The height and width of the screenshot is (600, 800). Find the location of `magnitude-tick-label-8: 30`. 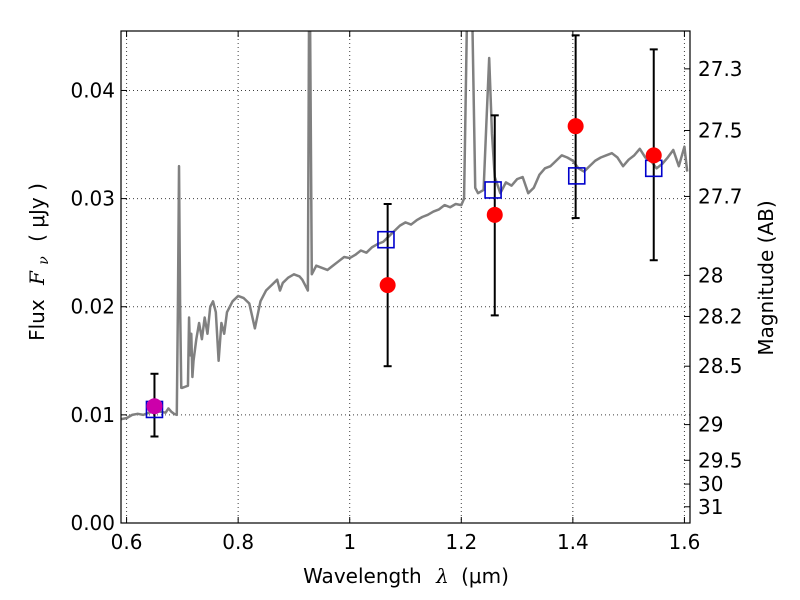

magnitude-tick-label-8: 30 is located at coordinates (710, 484).